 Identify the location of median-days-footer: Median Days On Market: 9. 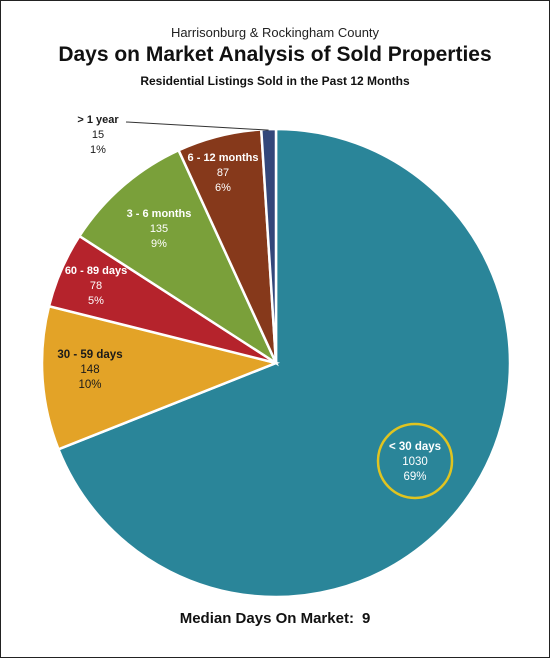
(275, 618).